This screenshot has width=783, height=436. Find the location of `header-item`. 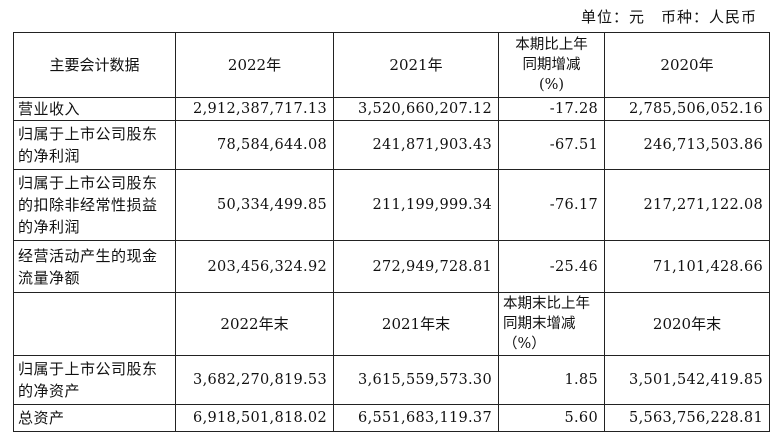

header-item is located at coordinates (94, 324).